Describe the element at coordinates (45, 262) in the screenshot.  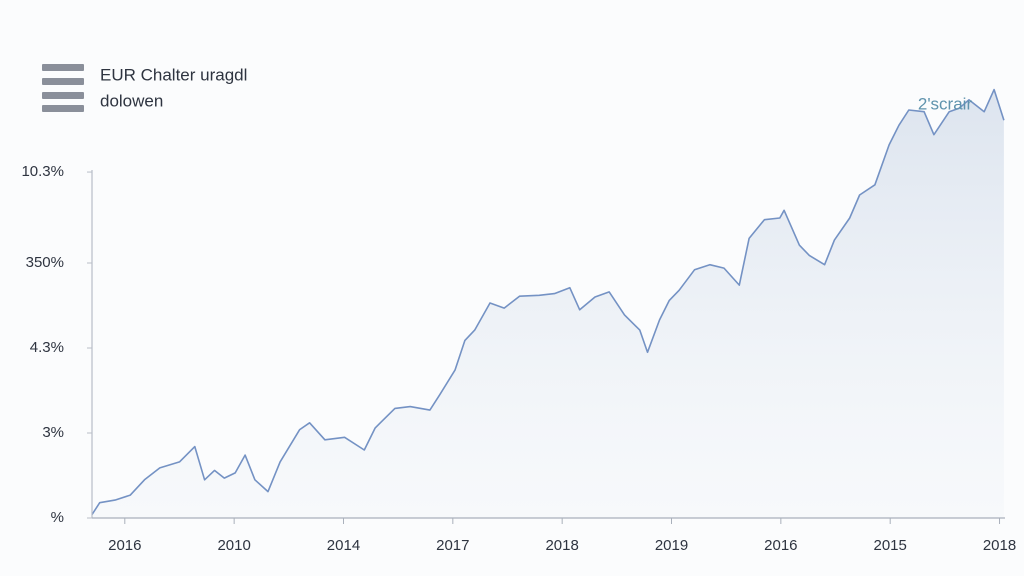
I see `y-tick-label: 350%` at that location.